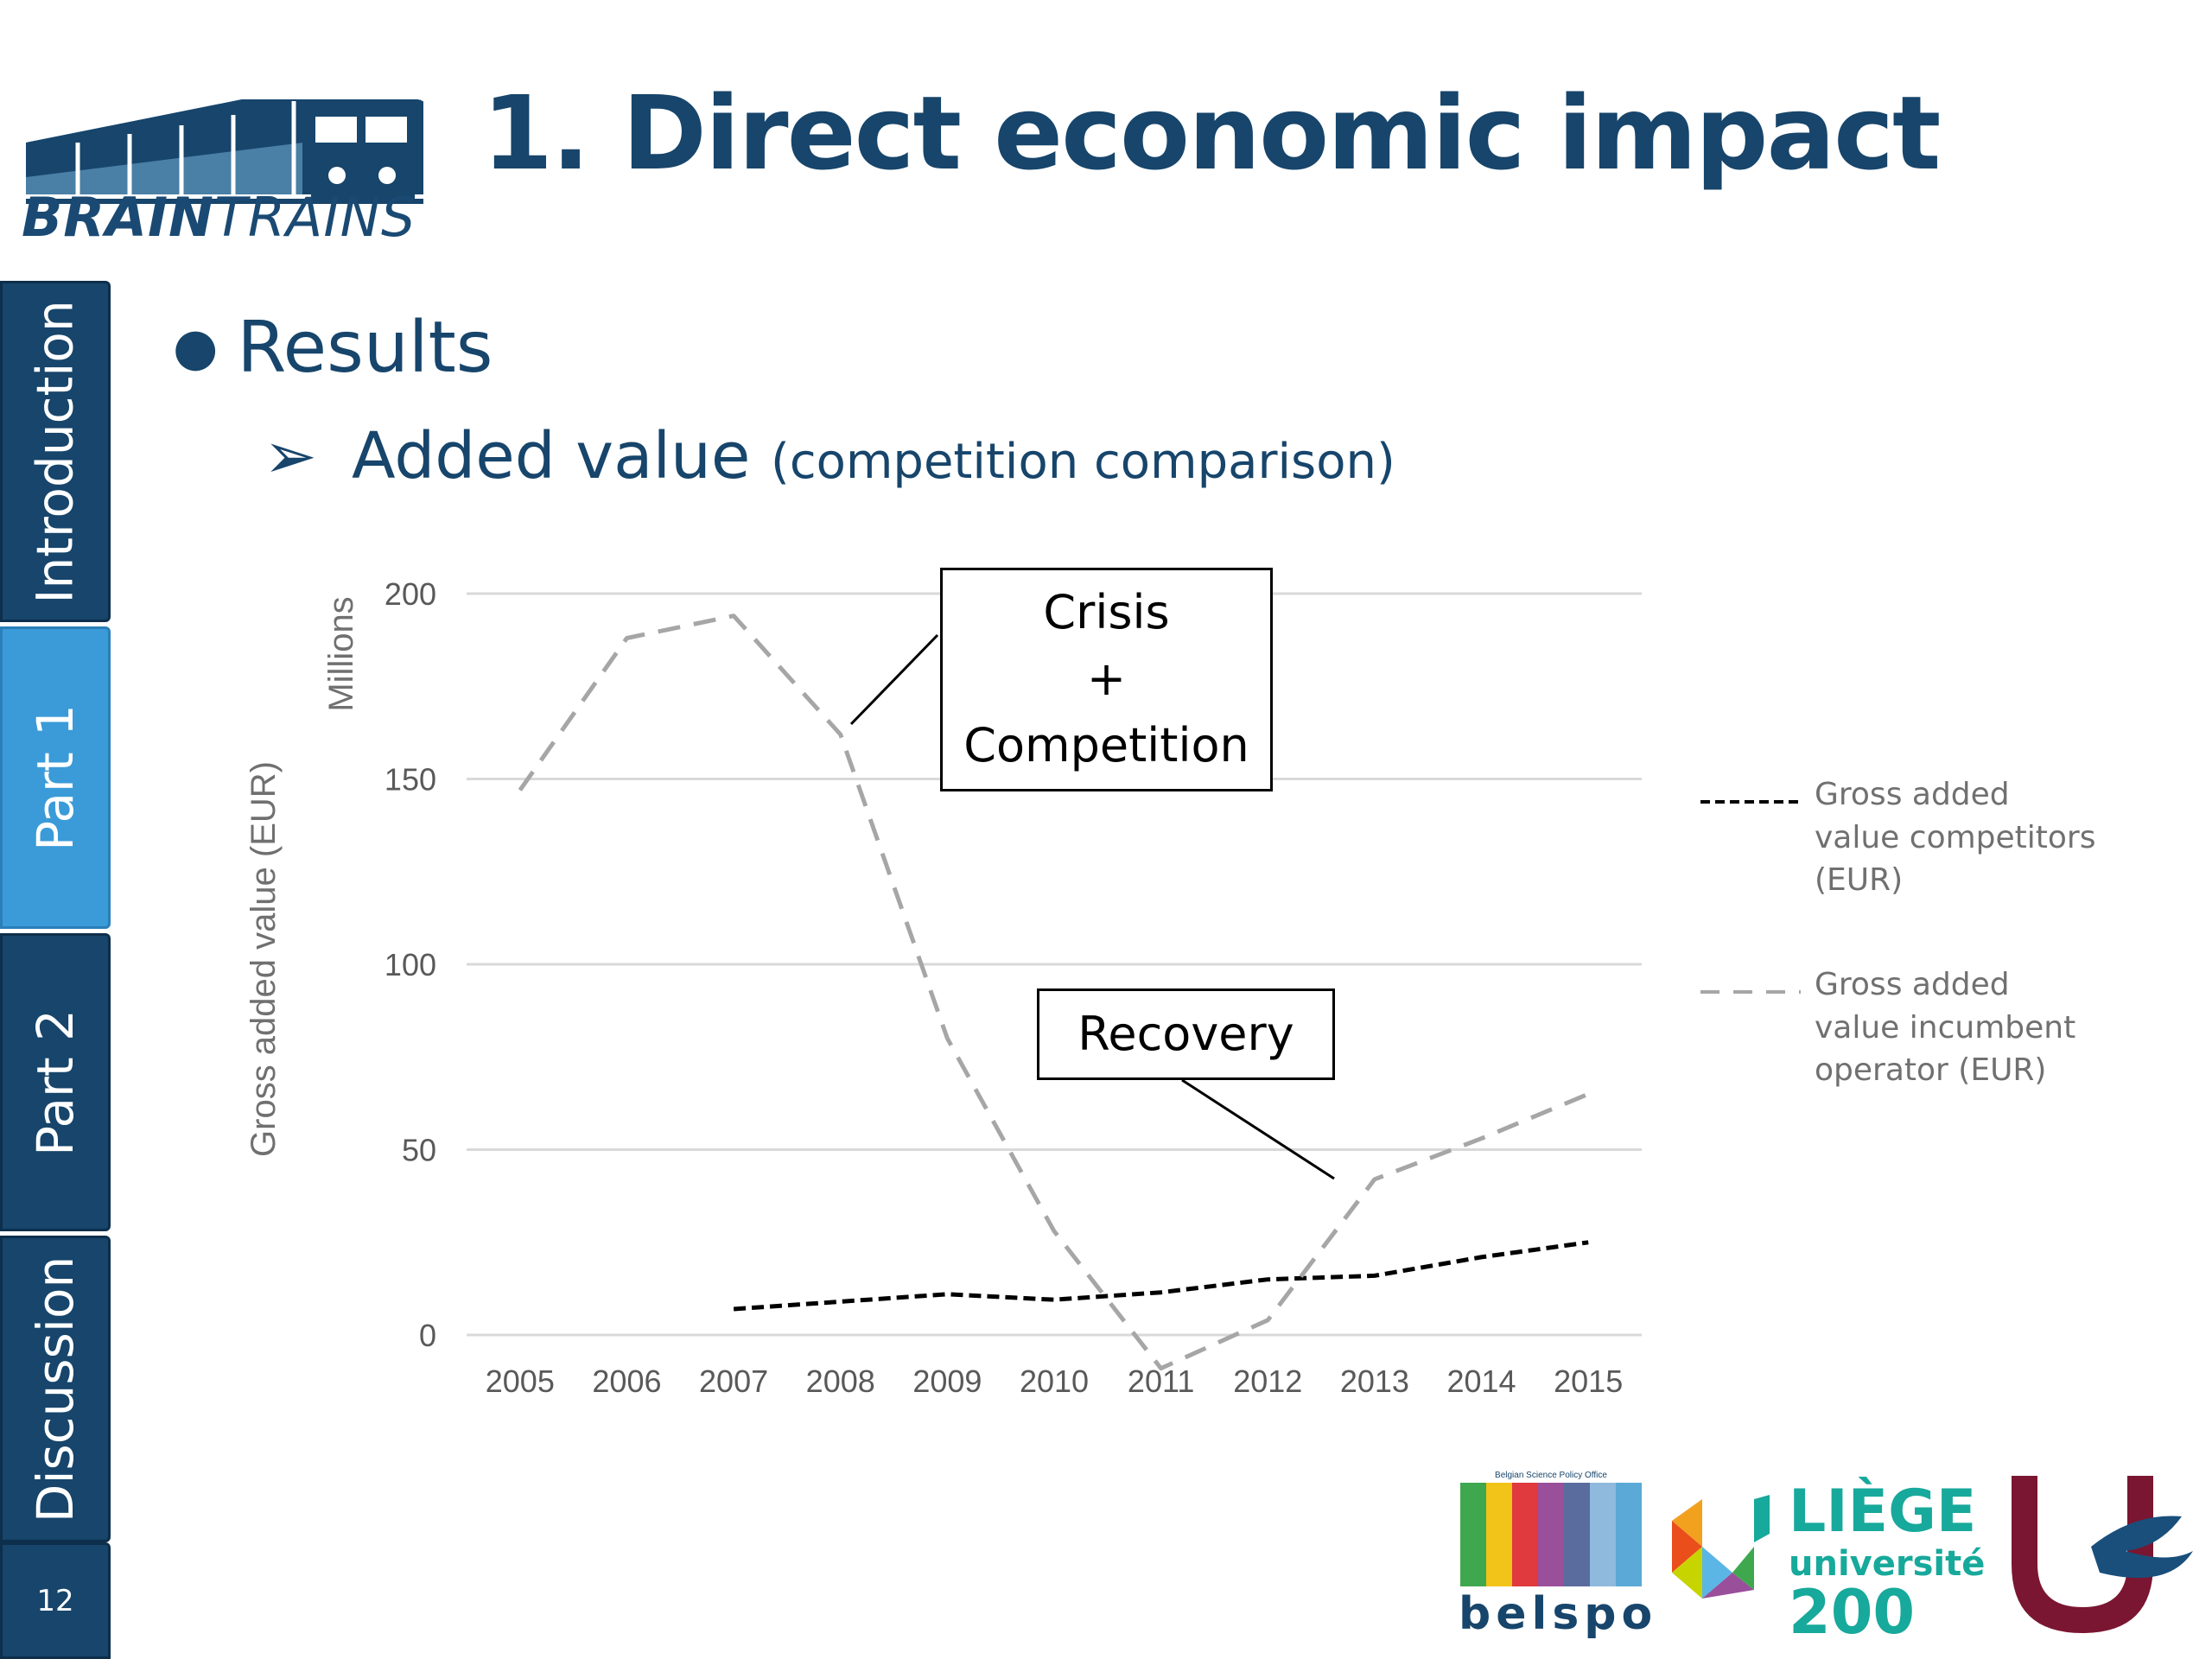 The width and height of the screenshot is (2212, 1659). Describe the element at coordinates (1551, 1475) in the screenshot. I see `svg-text: Belgian Science Policy Office` at that location.